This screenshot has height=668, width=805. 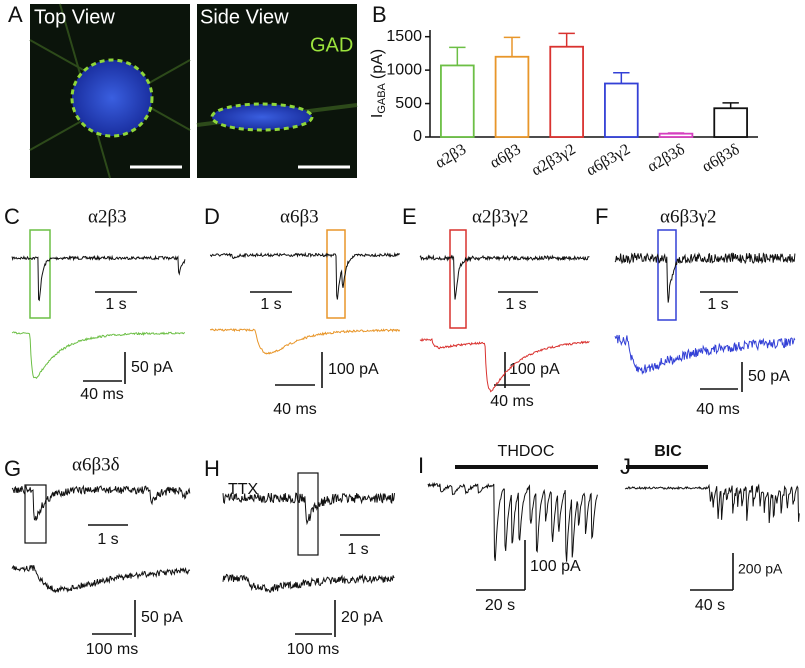 What do you see at coordinates (362, 617) in the screenshot?
I see `scale-label: 20 pA` at bounding box center [362, 617].